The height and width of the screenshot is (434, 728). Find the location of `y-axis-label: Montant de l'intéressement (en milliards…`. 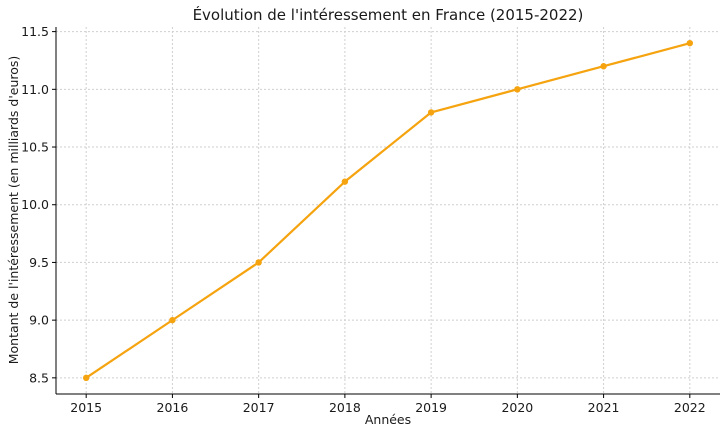

y-axis-label: Montant de l'intéressement (en milliards… is located at coordinates (13, 210).